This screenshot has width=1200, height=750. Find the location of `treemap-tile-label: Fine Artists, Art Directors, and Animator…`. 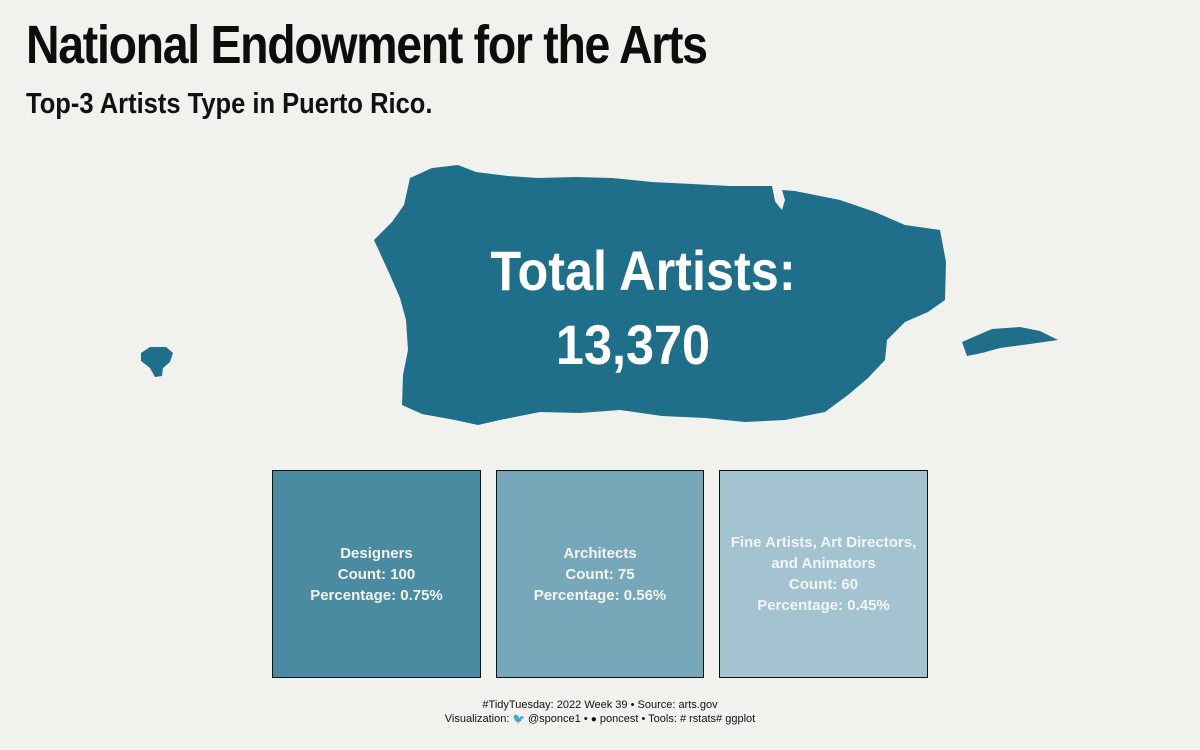

treemap-tile-label: Fine Artists, Art Directors, and Animator… is located at coordinates (824, 574).